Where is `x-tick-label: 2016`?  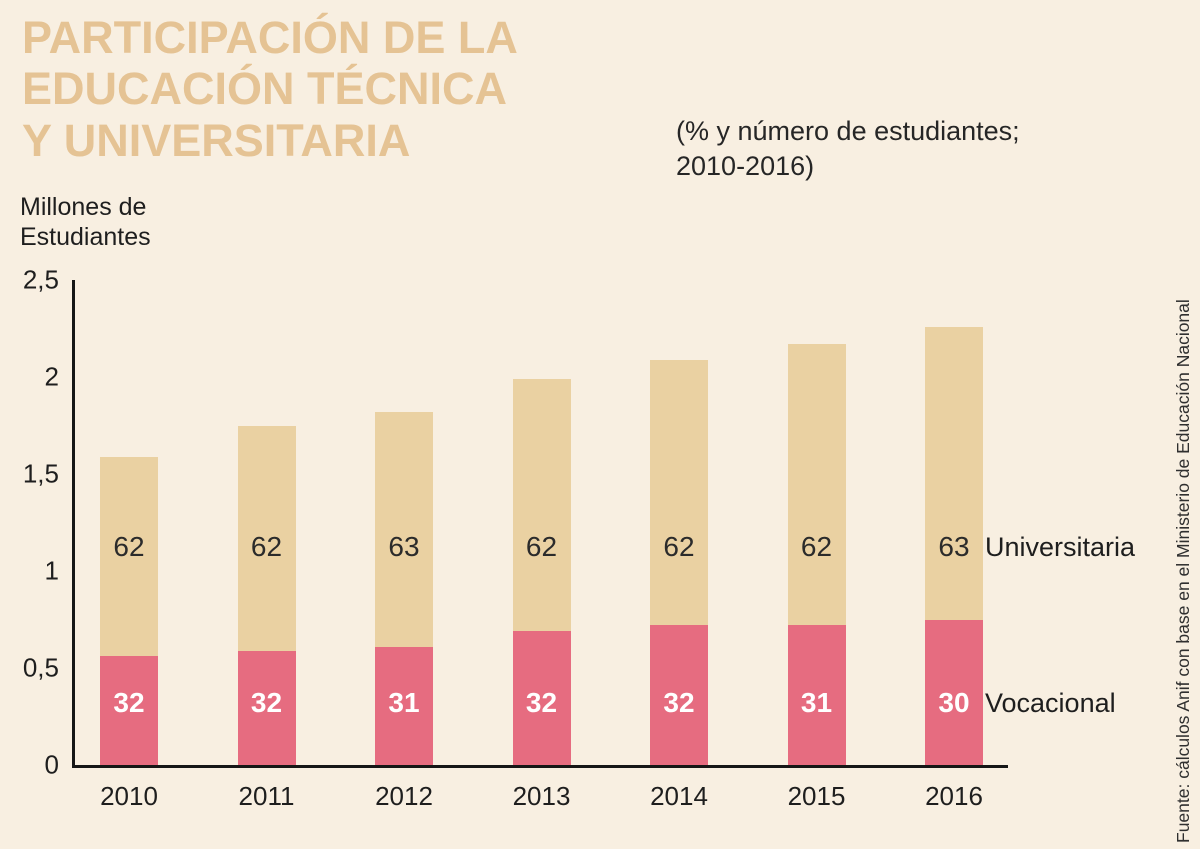
x-tick-label: 2016 is located at coordinates (954, 796).